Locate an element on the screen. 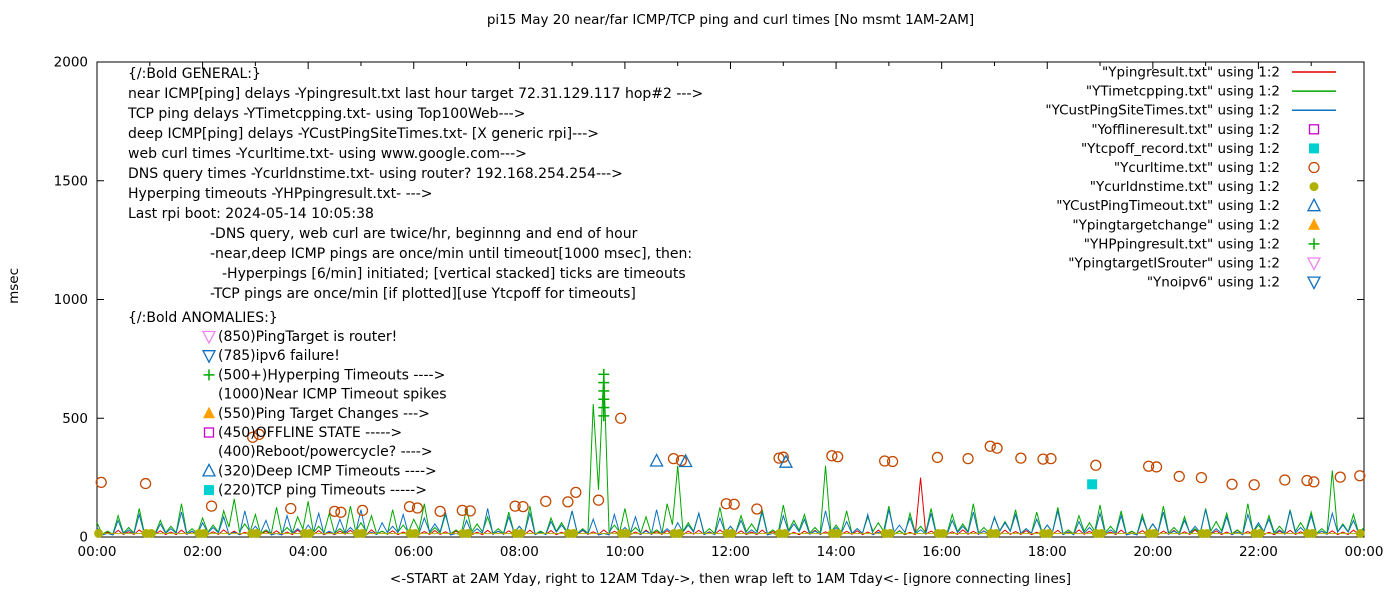  y-tick-label: 1500 is located at coordinates (71, 181).